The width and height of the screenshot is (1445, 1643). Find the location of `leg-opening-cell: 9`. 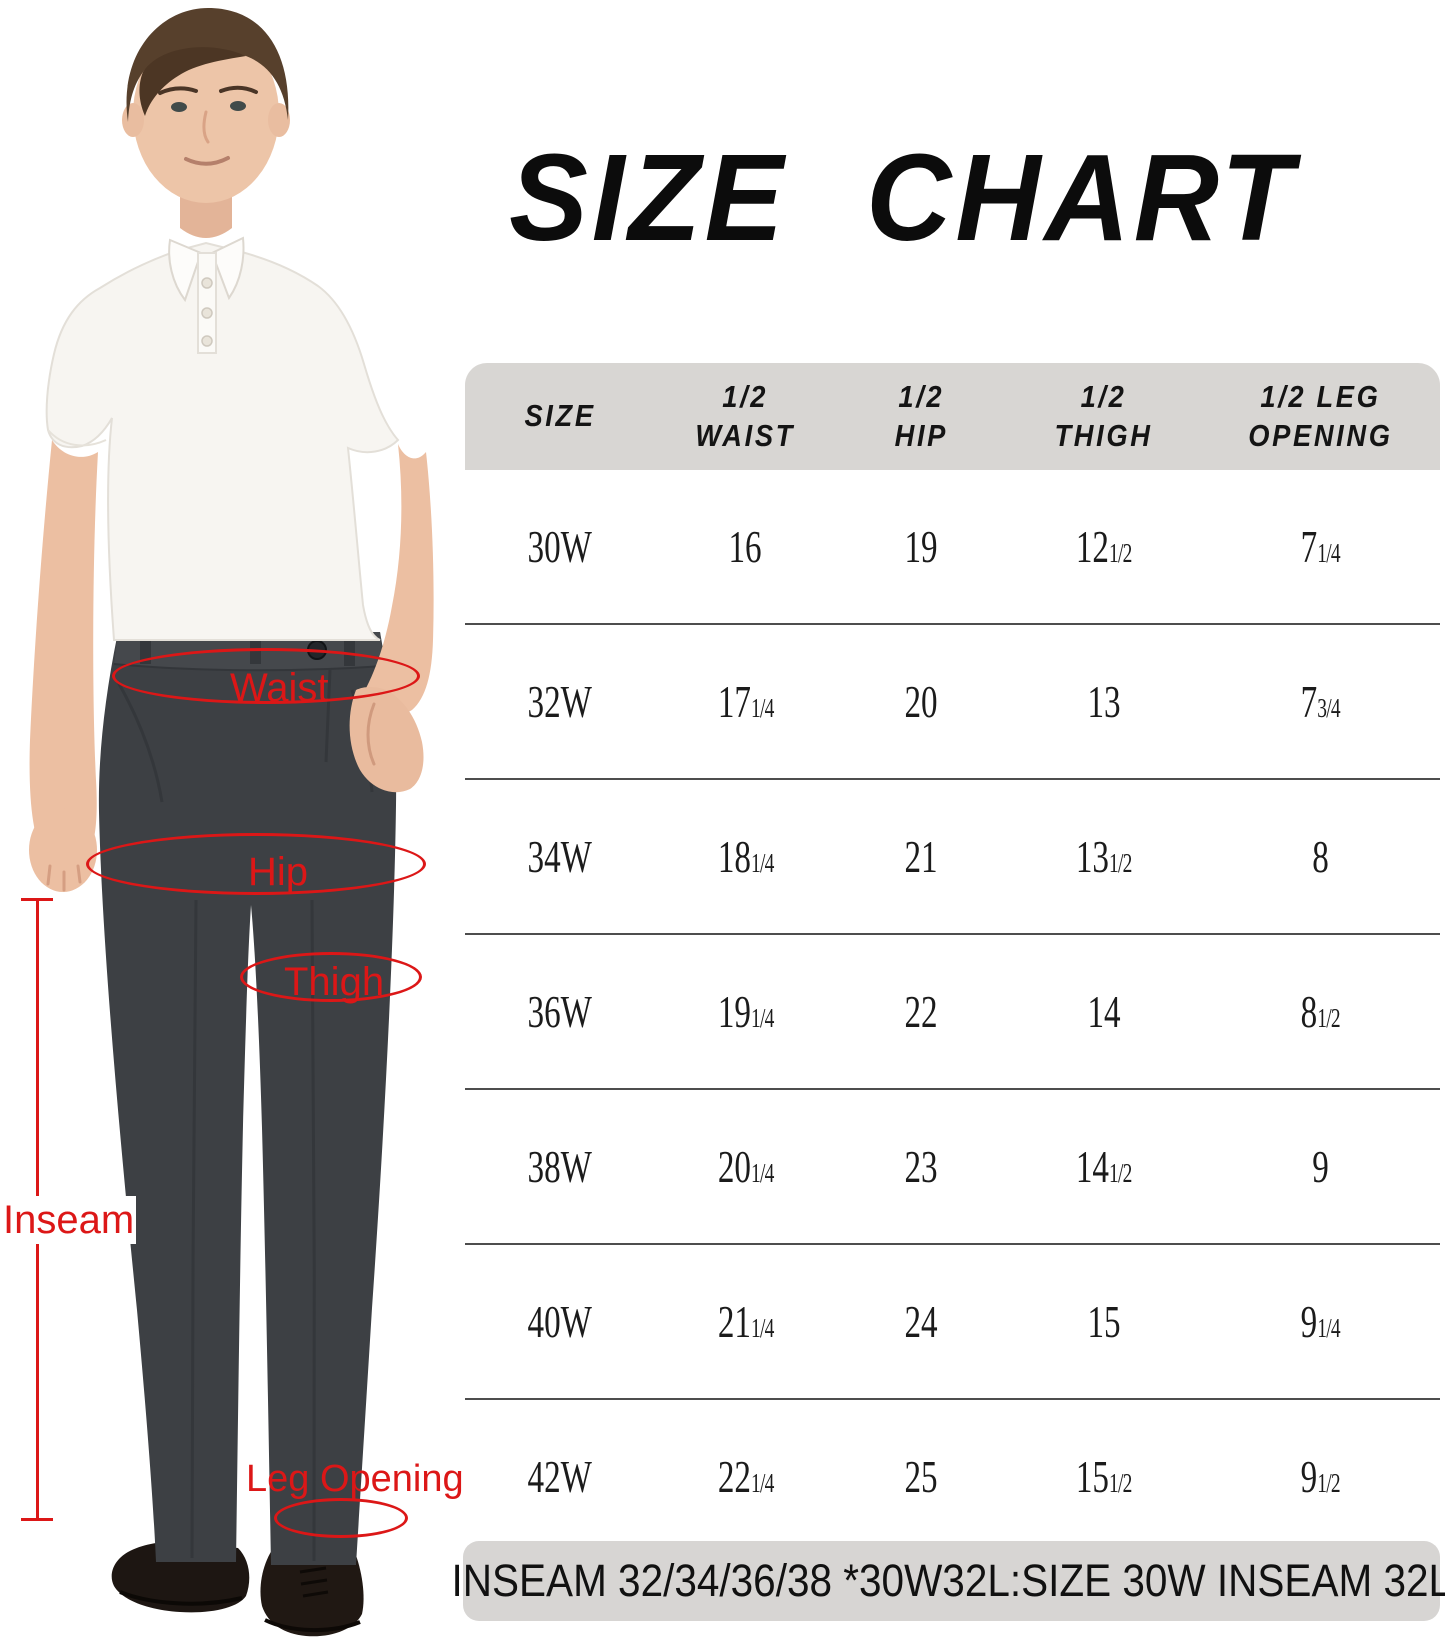

leg-opening-cell: 9 is located at coordinates (1320, 1166).